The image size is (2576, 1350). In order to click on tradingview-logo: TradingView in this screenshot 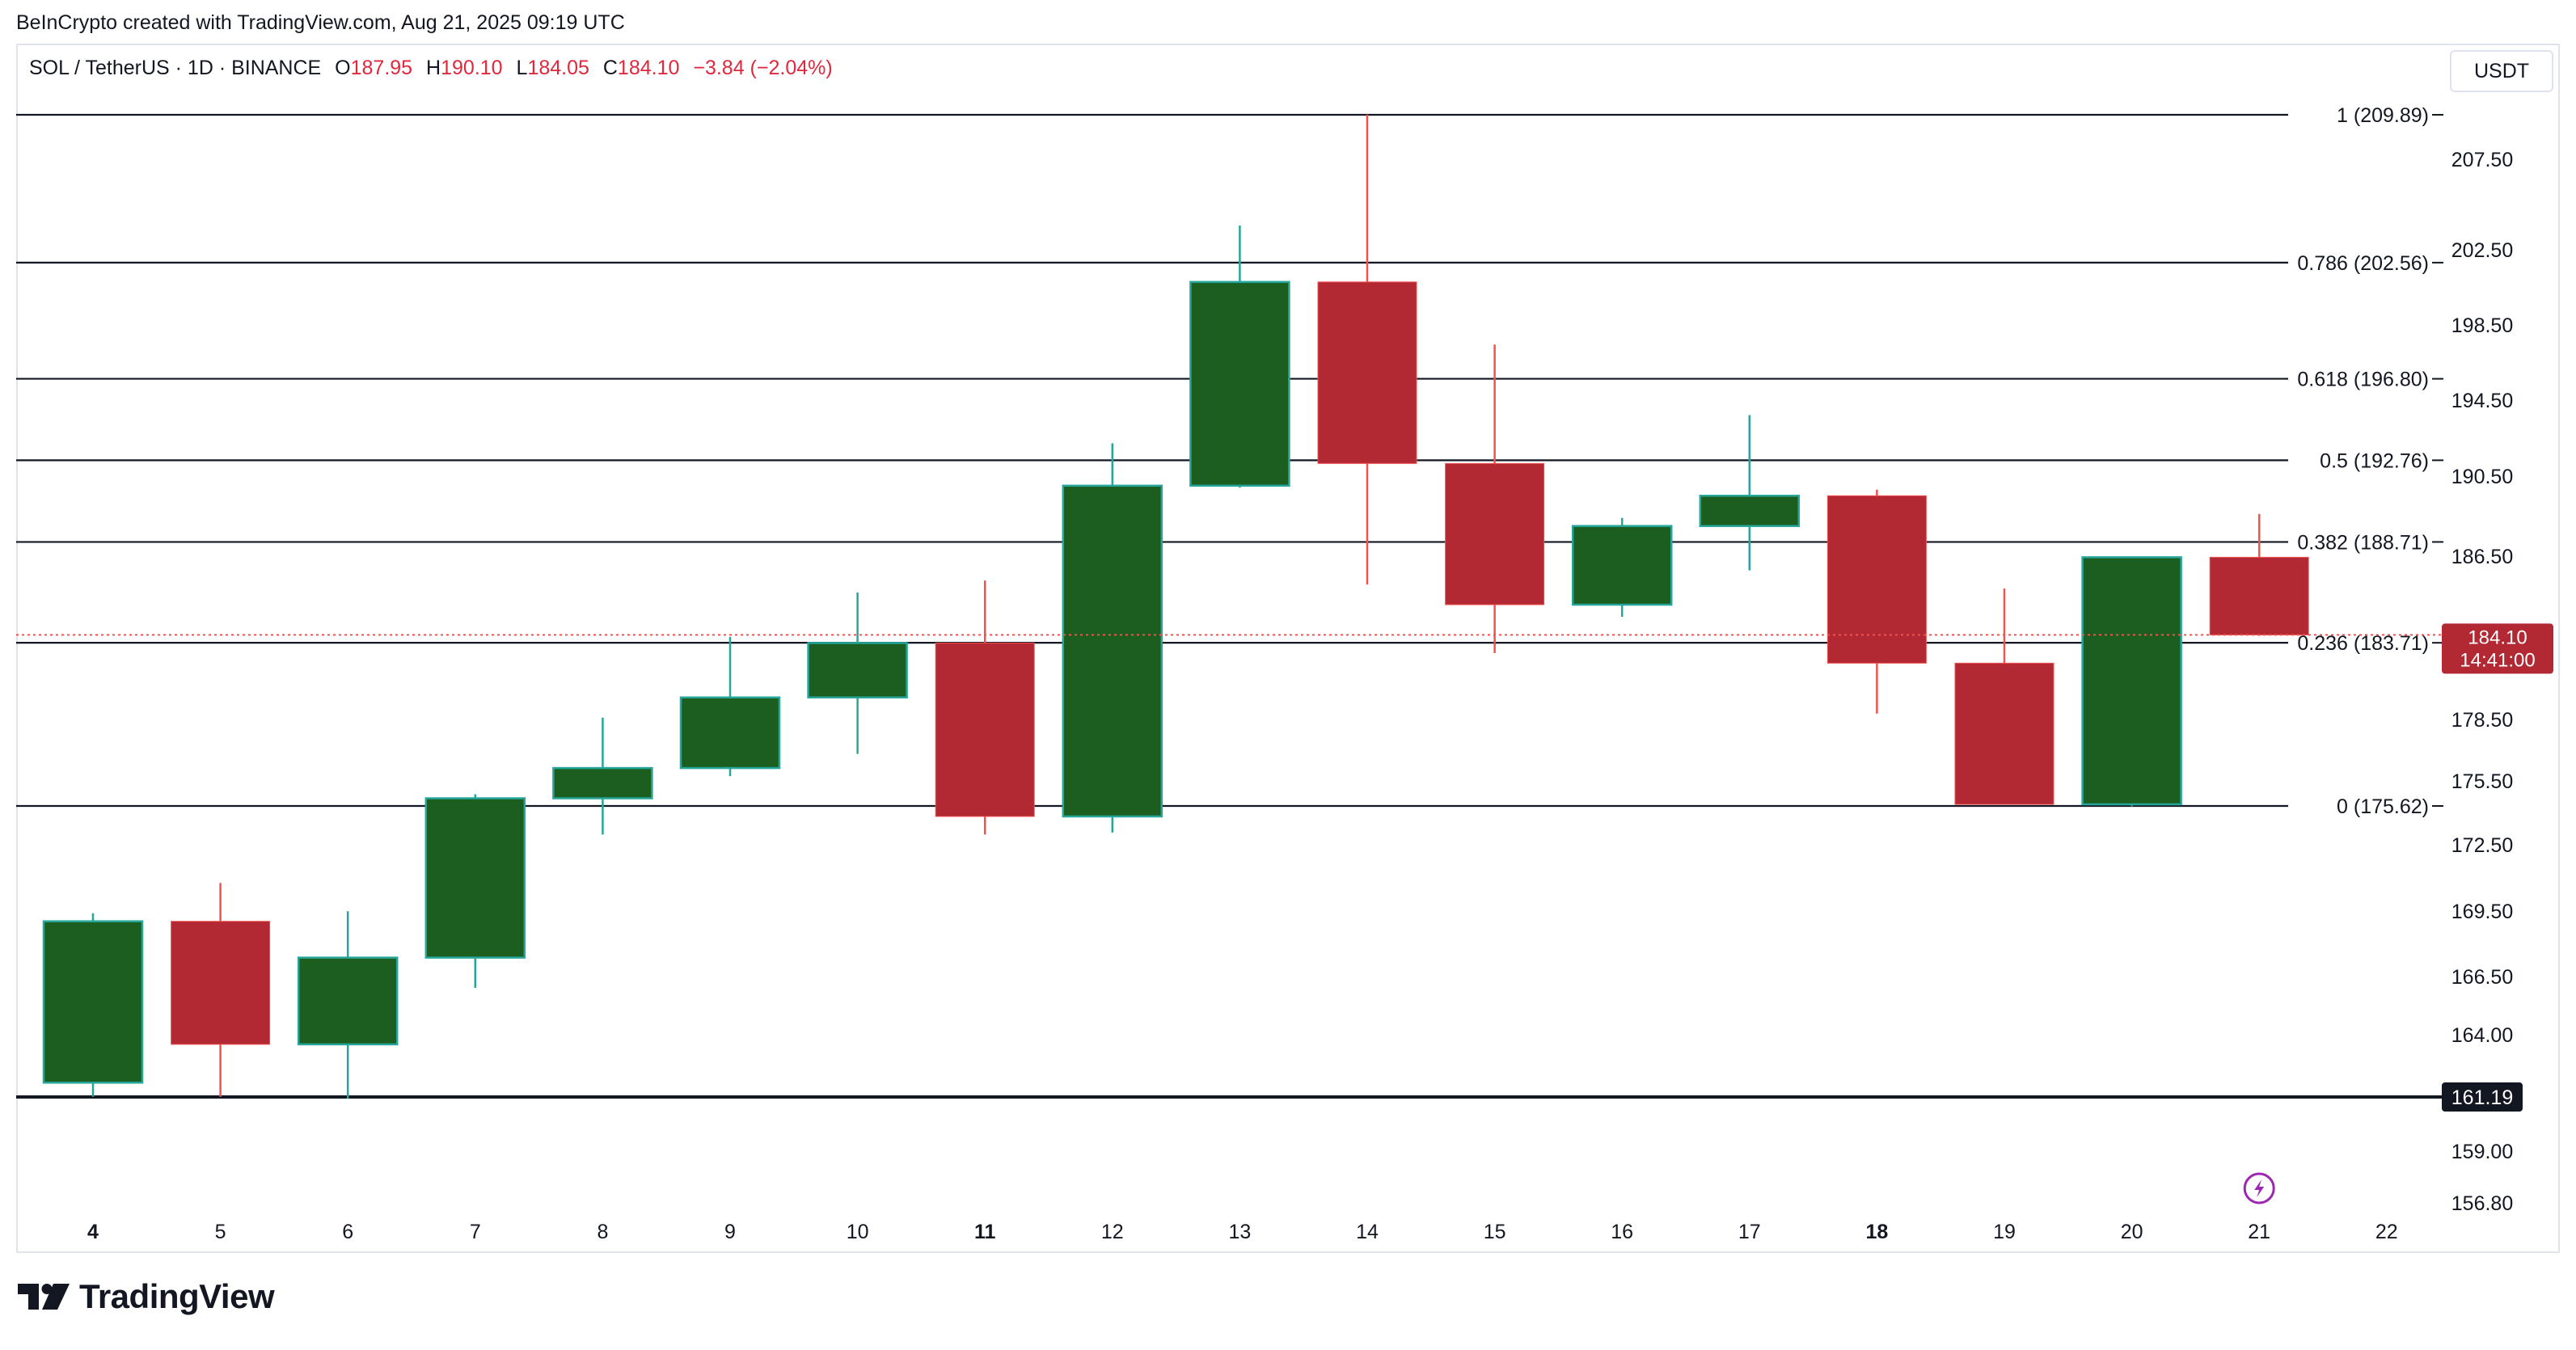, I will do `click(146, 1296)`.